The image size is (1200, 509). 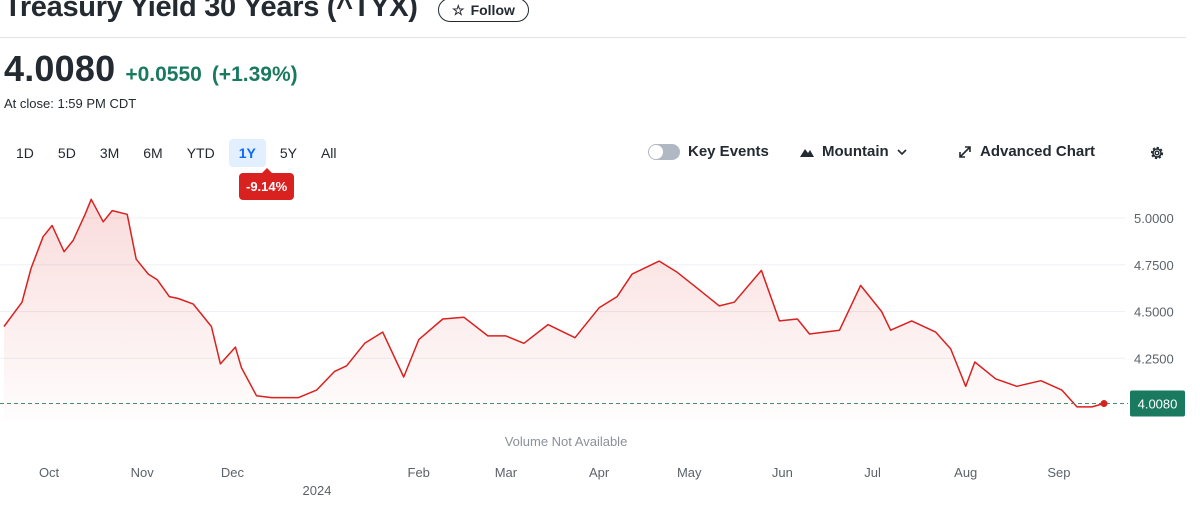 I want to click on x-tick-label: Sep, so click(x=1058, y=472).